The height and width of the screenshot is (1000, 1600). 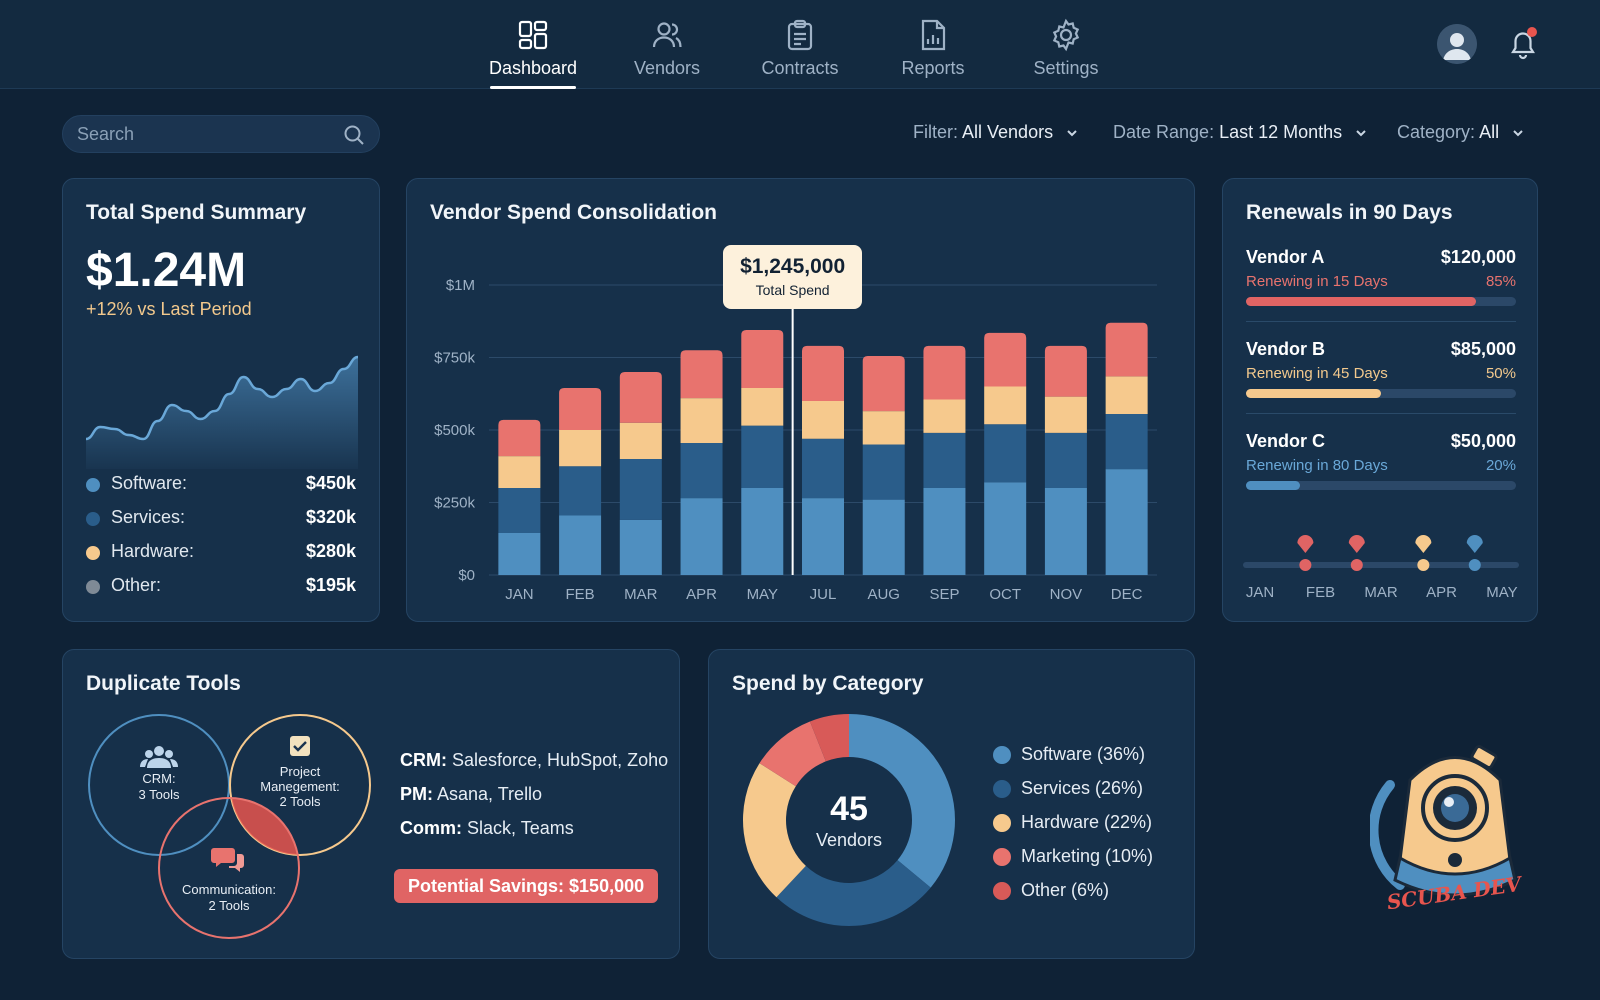 I want to click on search-bar, so click(x=221, y=134).